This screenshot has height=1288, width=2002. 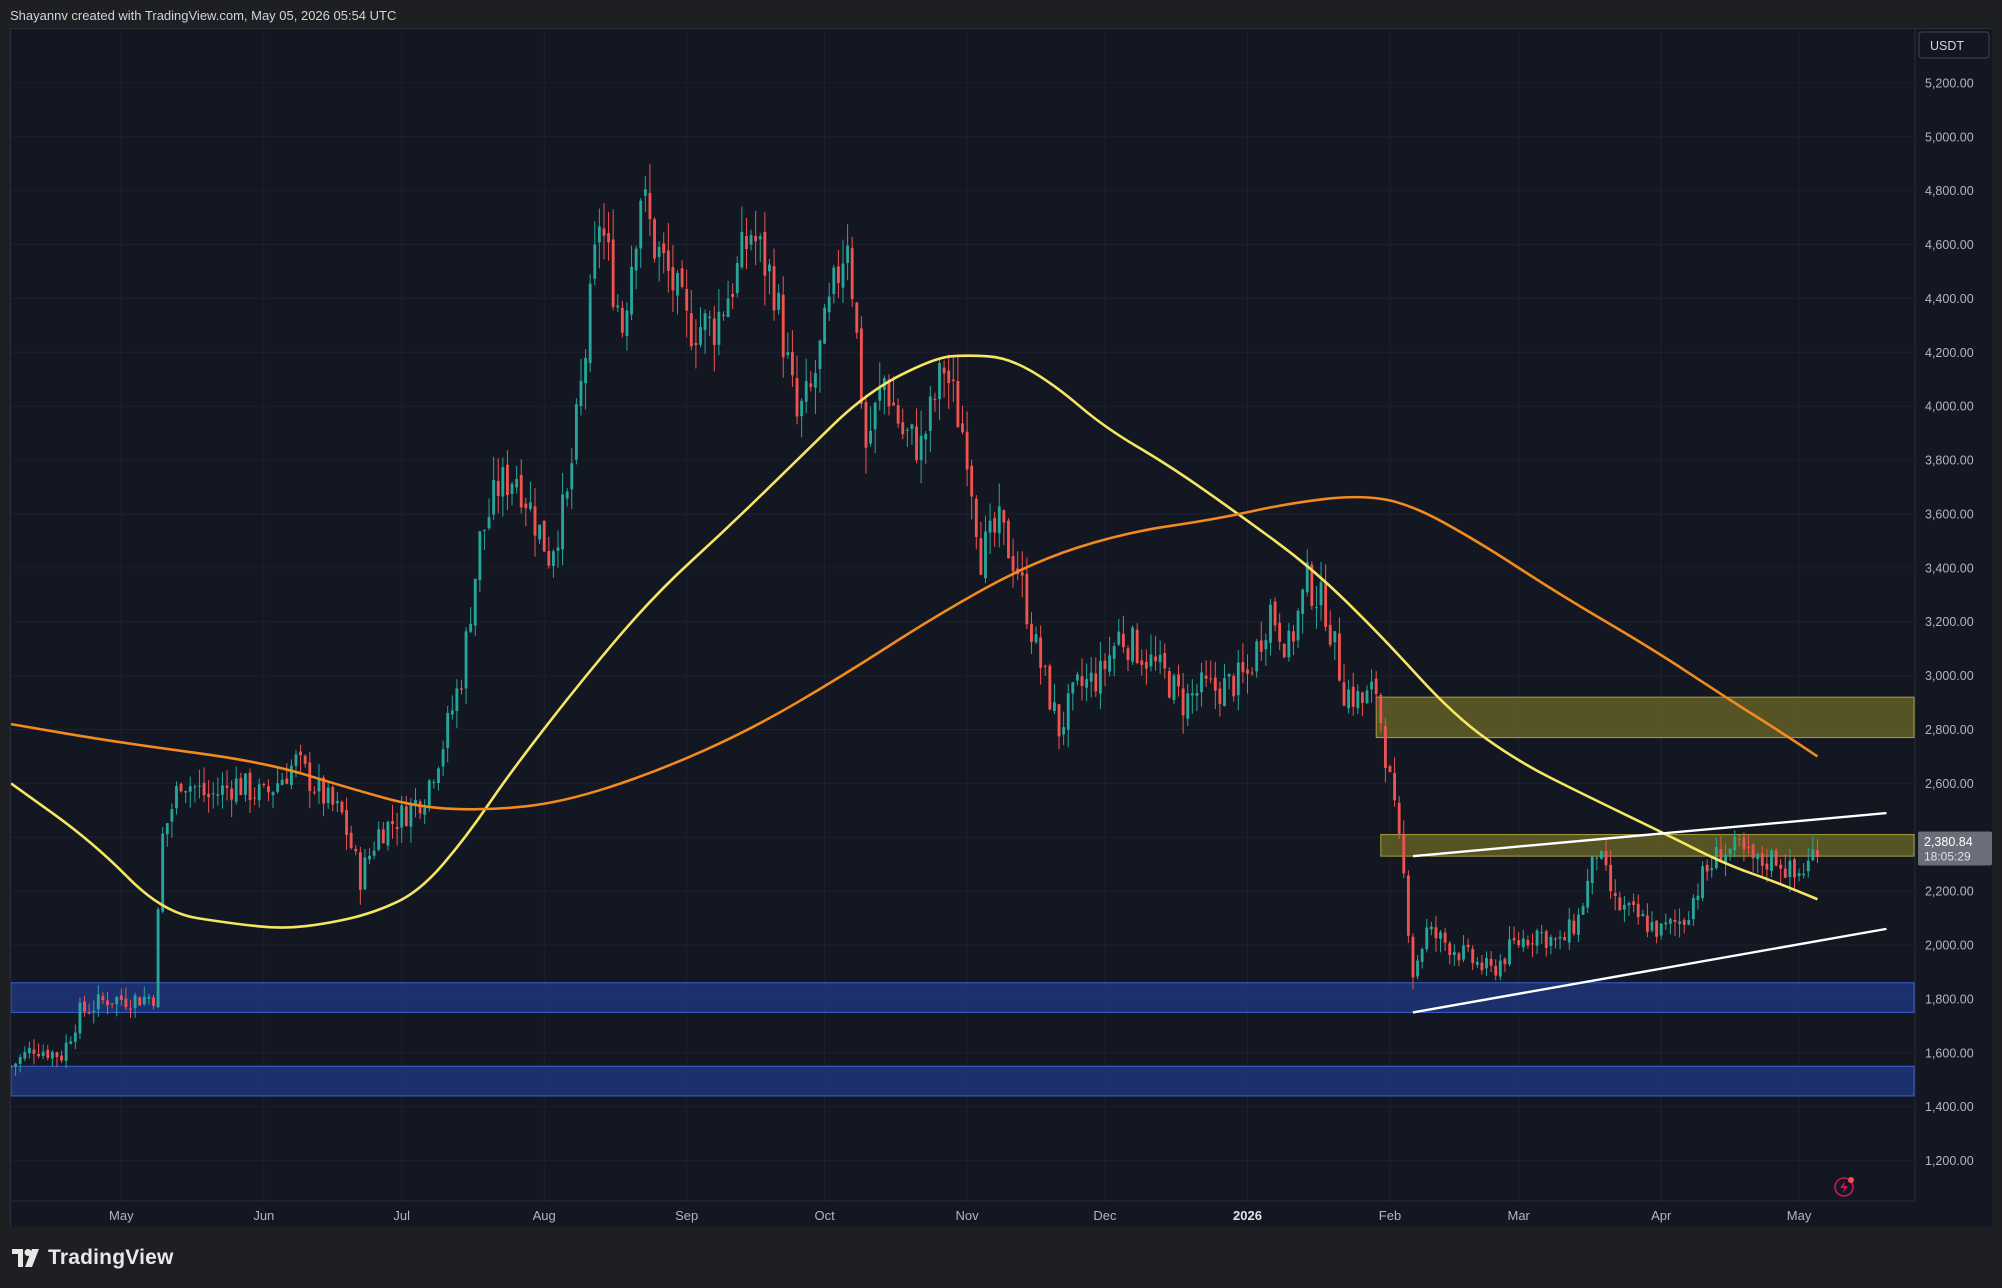 What do you see at coordinates (1949, 137) in the screenshot?
I see `price-tick-label: 5,000.00` at bounding box center [1949, 137].